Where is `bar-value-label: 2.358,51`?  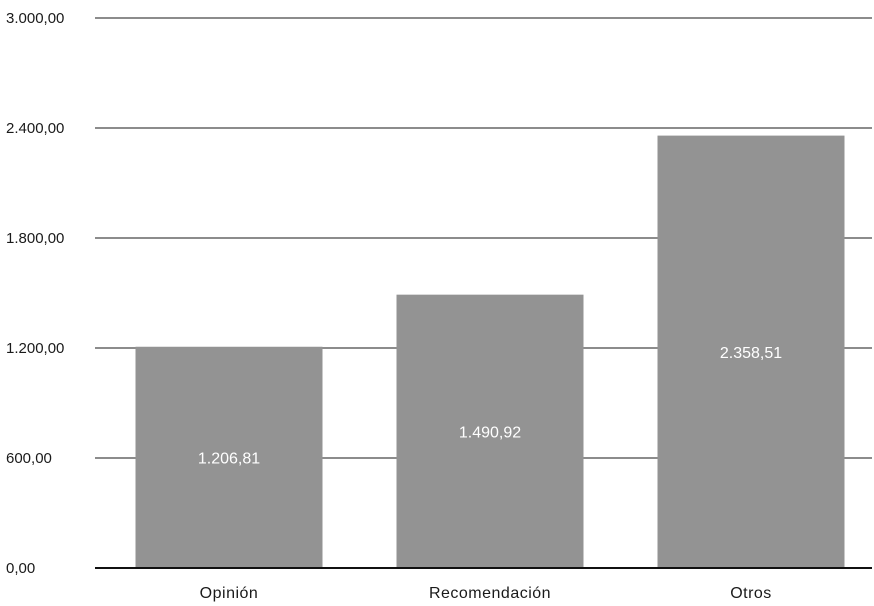
bar-value-label: 2.358,51 is located at coordinates (751, 353).